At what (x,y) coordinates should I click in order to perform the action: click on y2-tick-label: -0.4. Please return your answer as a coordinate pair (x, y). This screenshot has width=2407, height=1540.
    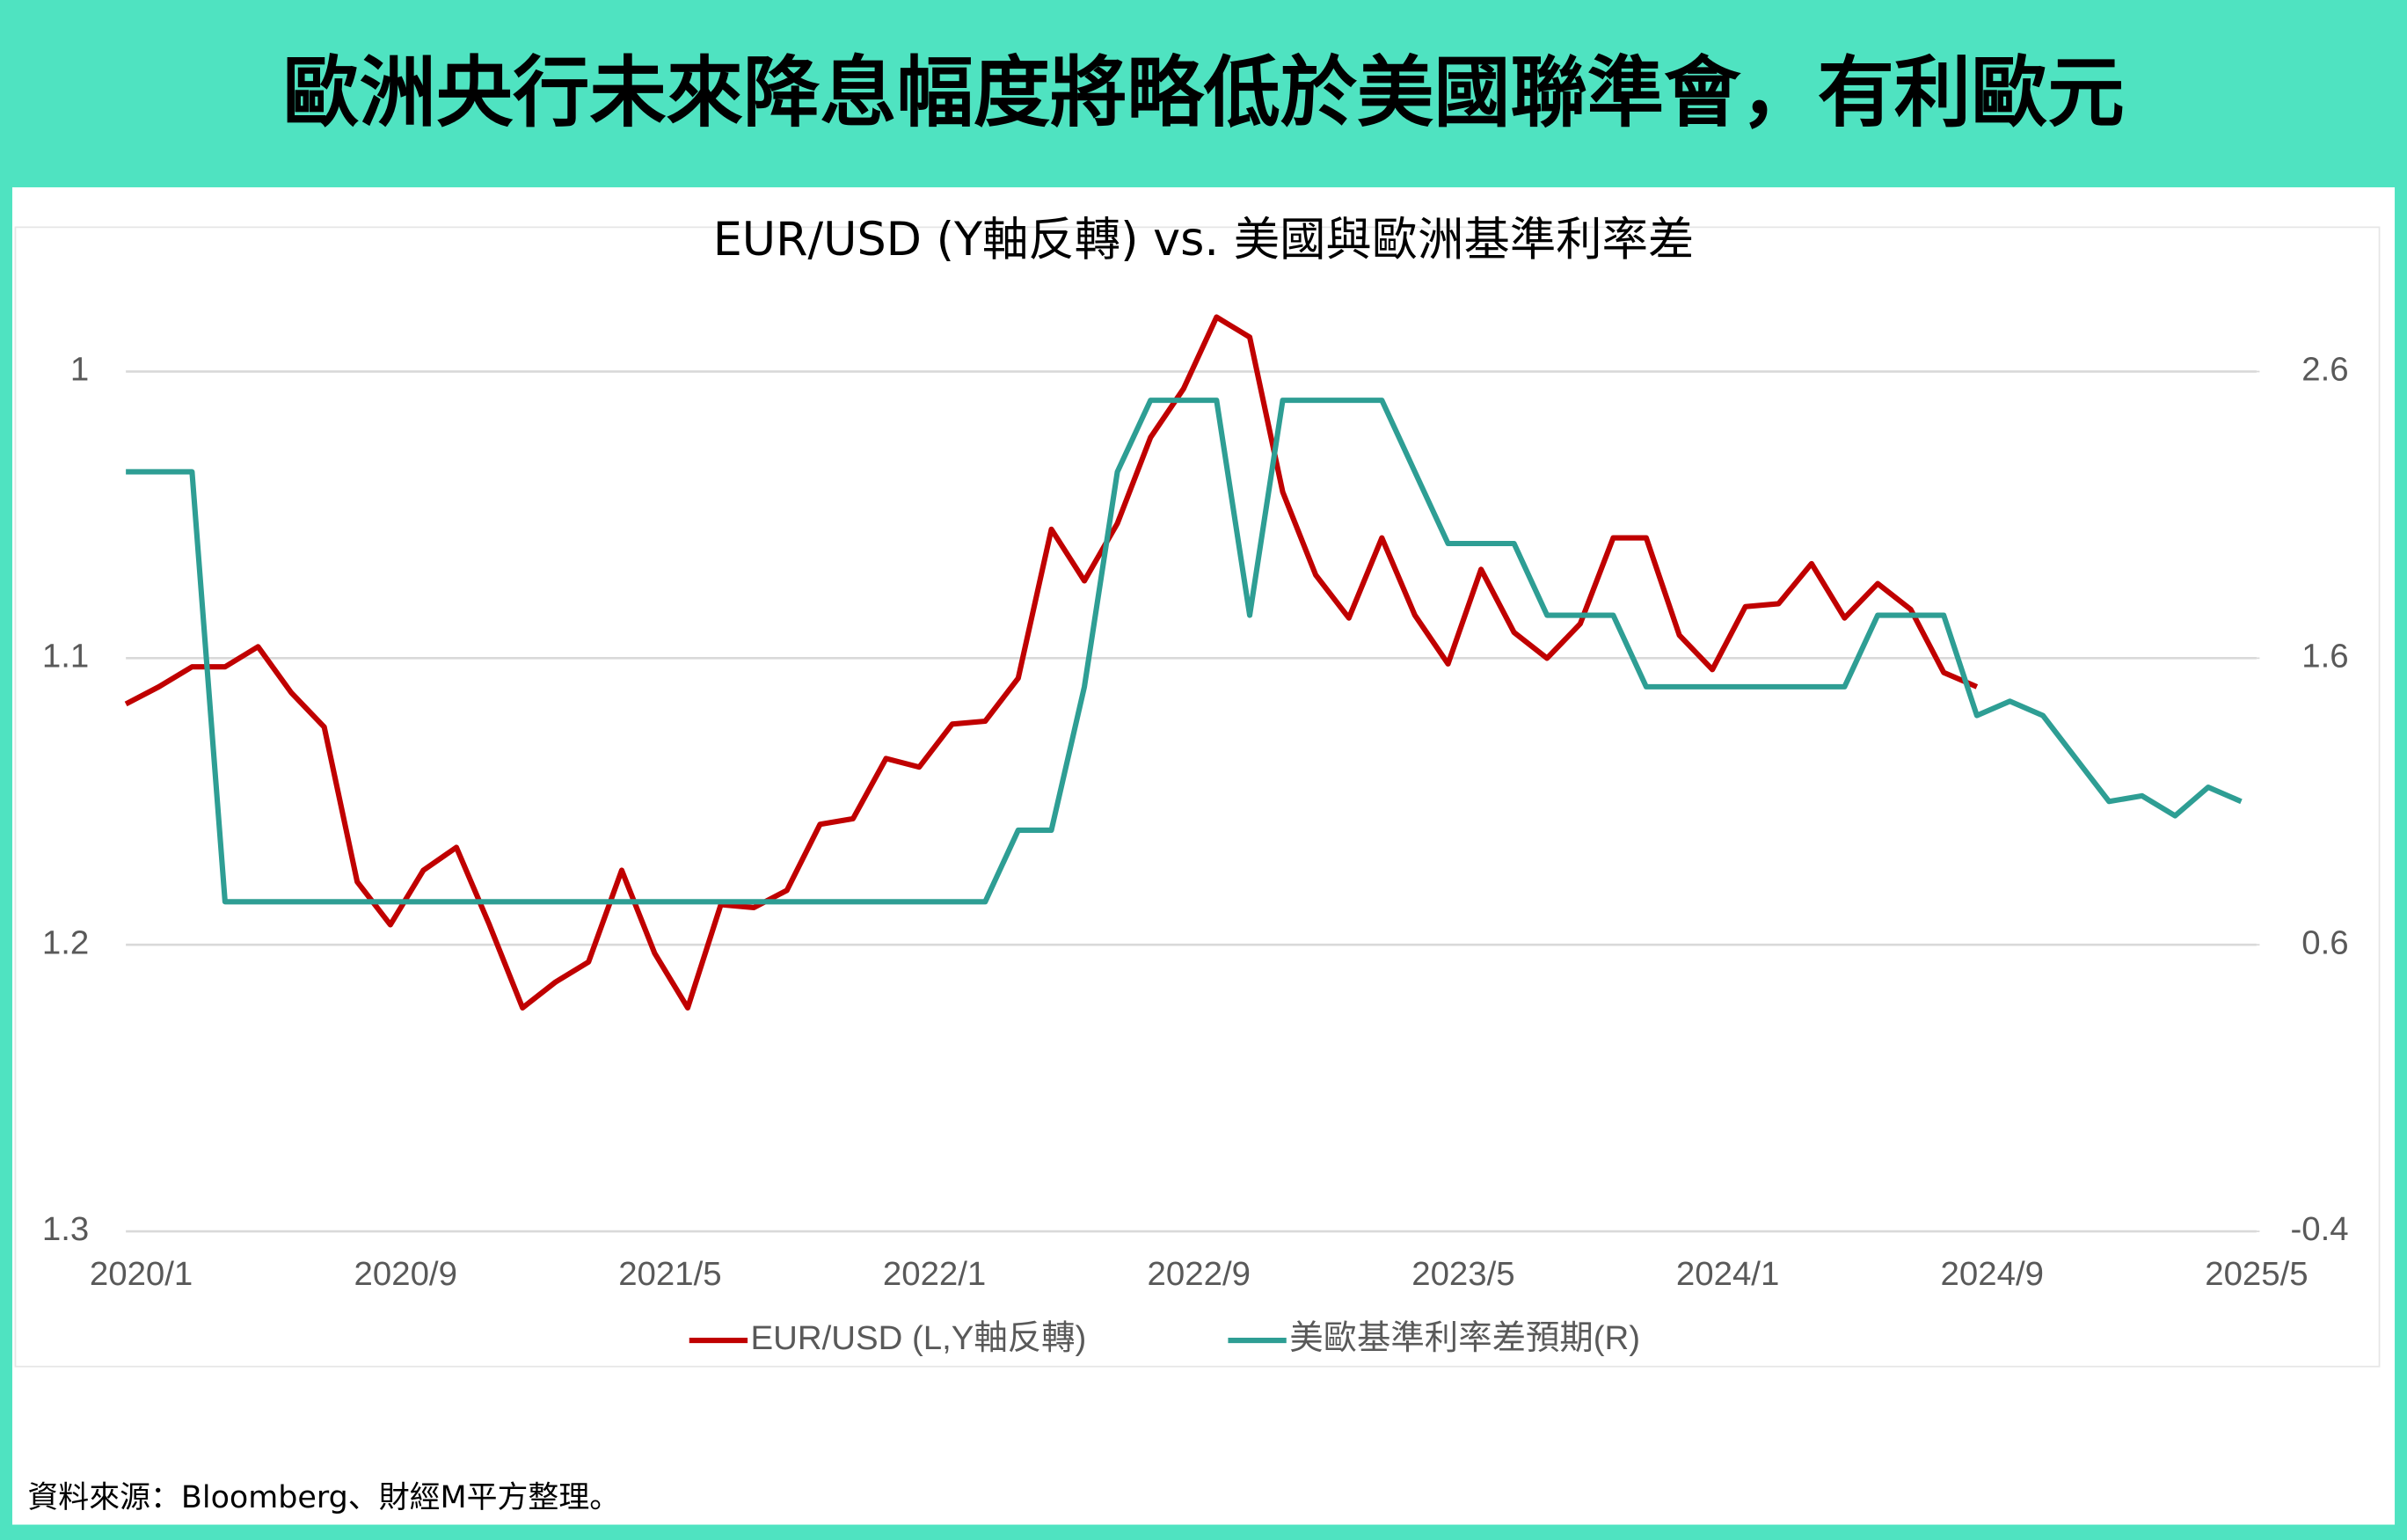
    Looking at the image, I should click on (2320, 1229).